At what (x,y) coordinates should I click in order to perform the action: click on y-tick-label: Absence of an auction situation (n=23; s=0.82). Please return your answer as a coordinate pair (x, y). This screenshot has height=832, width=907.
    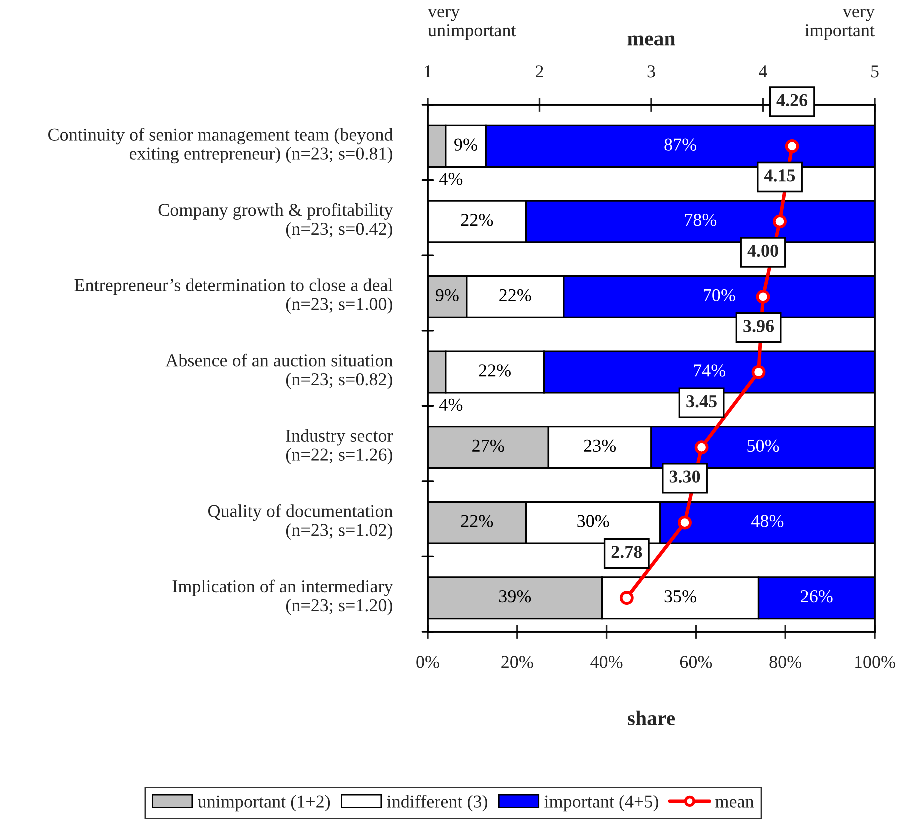
    Looking at the image, I should click on (279, 372).